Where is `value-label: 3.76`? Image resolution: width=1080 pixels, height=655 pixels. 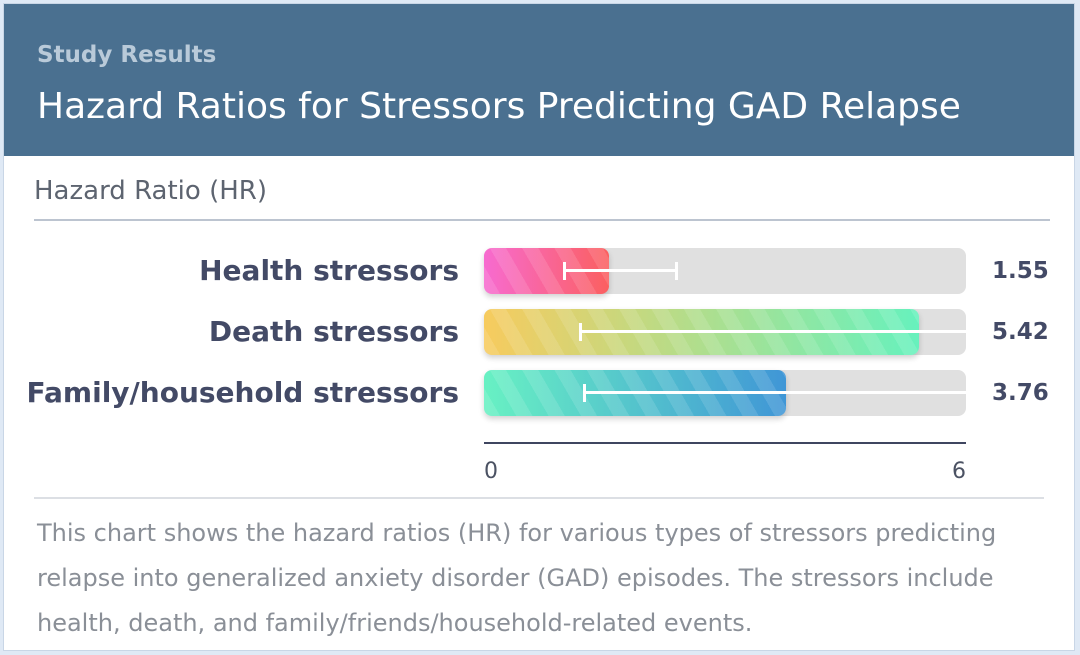
value-label: 3.76 is located at coordinates (1020, 393).